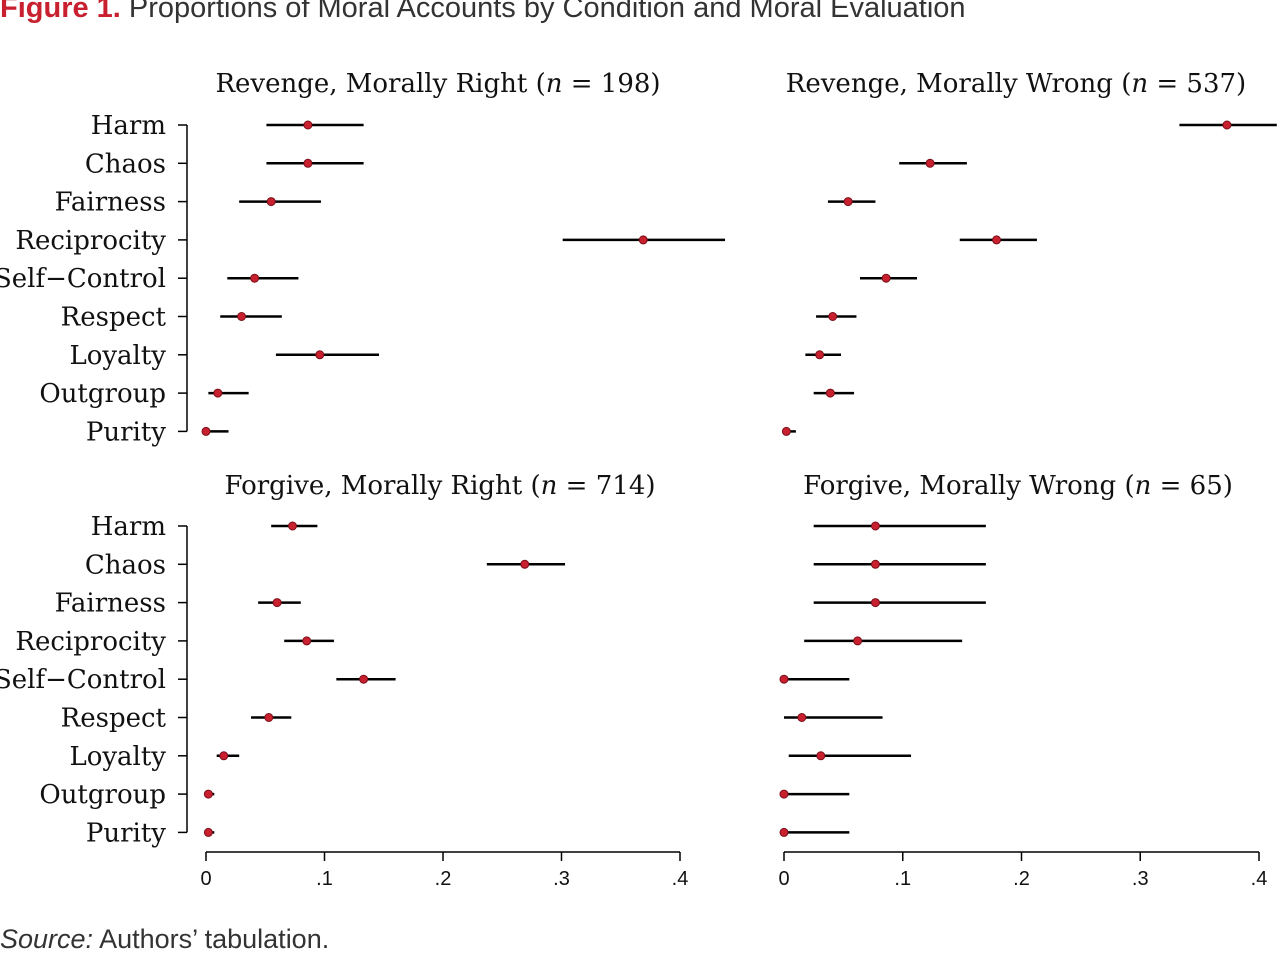 The width and height of the screenshot is (1280, 956). I want to click on panel-title-text: Revenge, Morally Wrong (, so click(959, 84).